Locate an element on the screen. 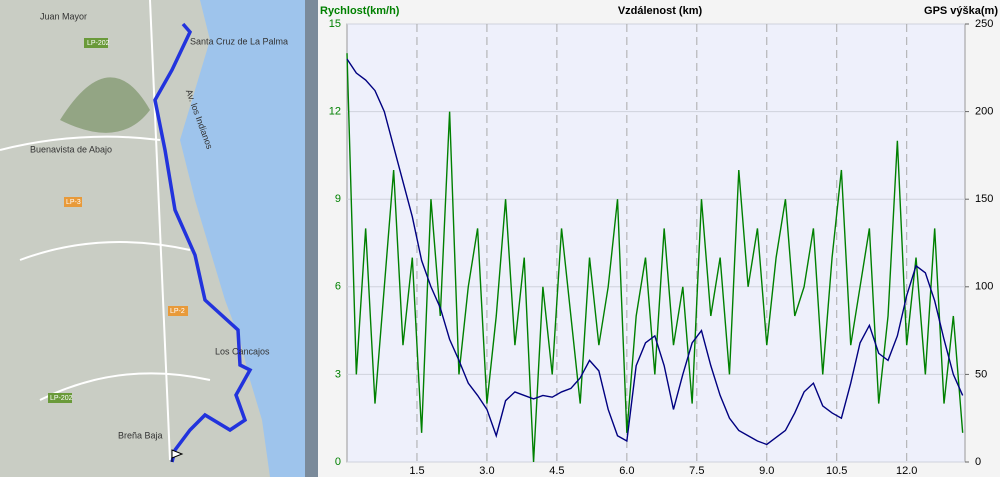 This screenshot has width=1000, height=477. y-tick-label: 6 is located at coordinates (338, 287).